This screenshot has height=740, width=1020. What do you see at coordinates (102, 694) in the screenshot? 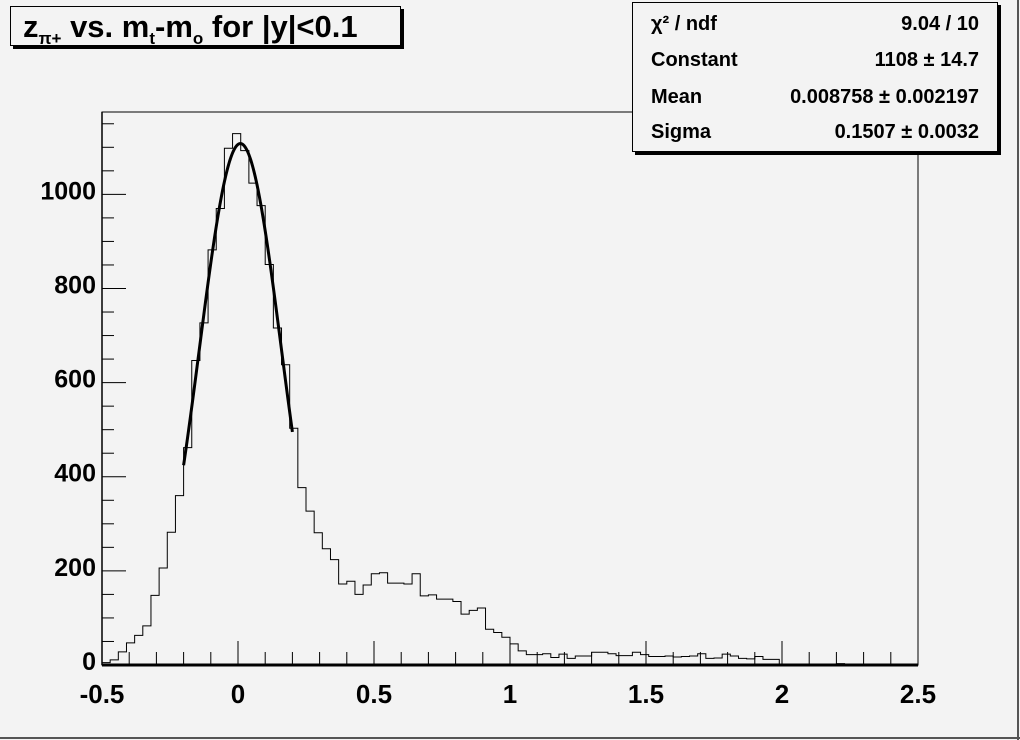
I see `x-tick-label: -0.5` at bounding box center [102, 694].